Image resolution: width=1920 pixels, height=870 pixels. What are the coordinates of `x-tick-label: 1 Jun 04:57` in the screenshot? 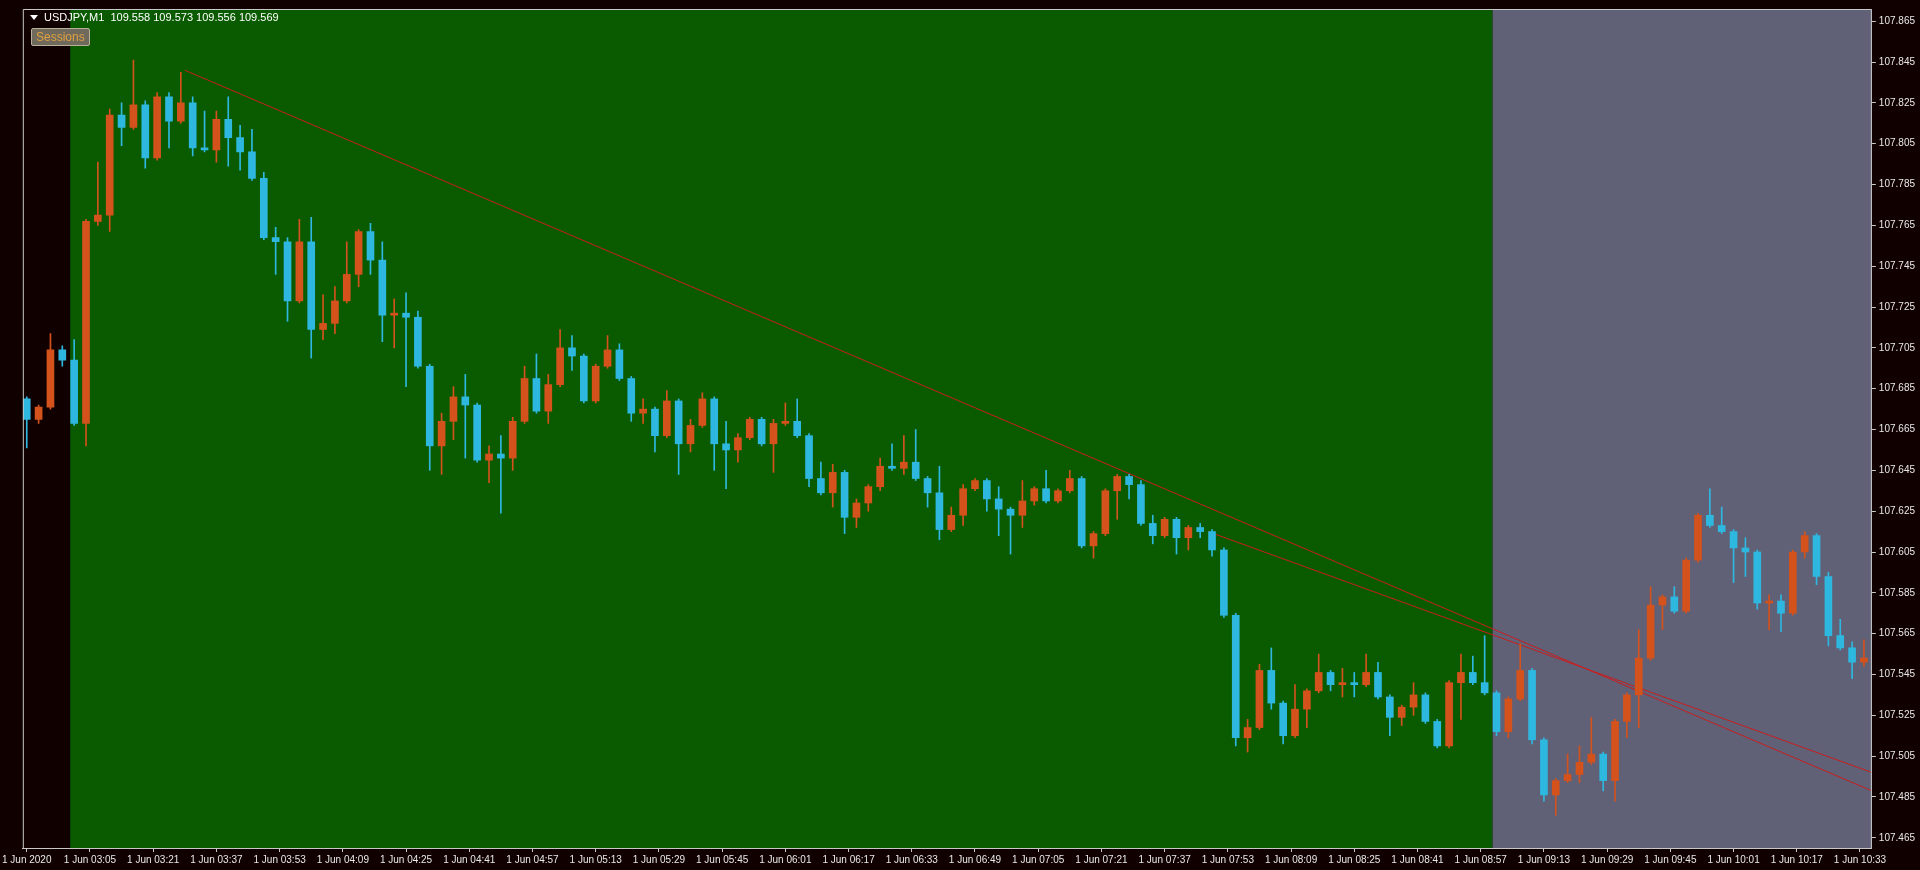 It's located at (533, 859).